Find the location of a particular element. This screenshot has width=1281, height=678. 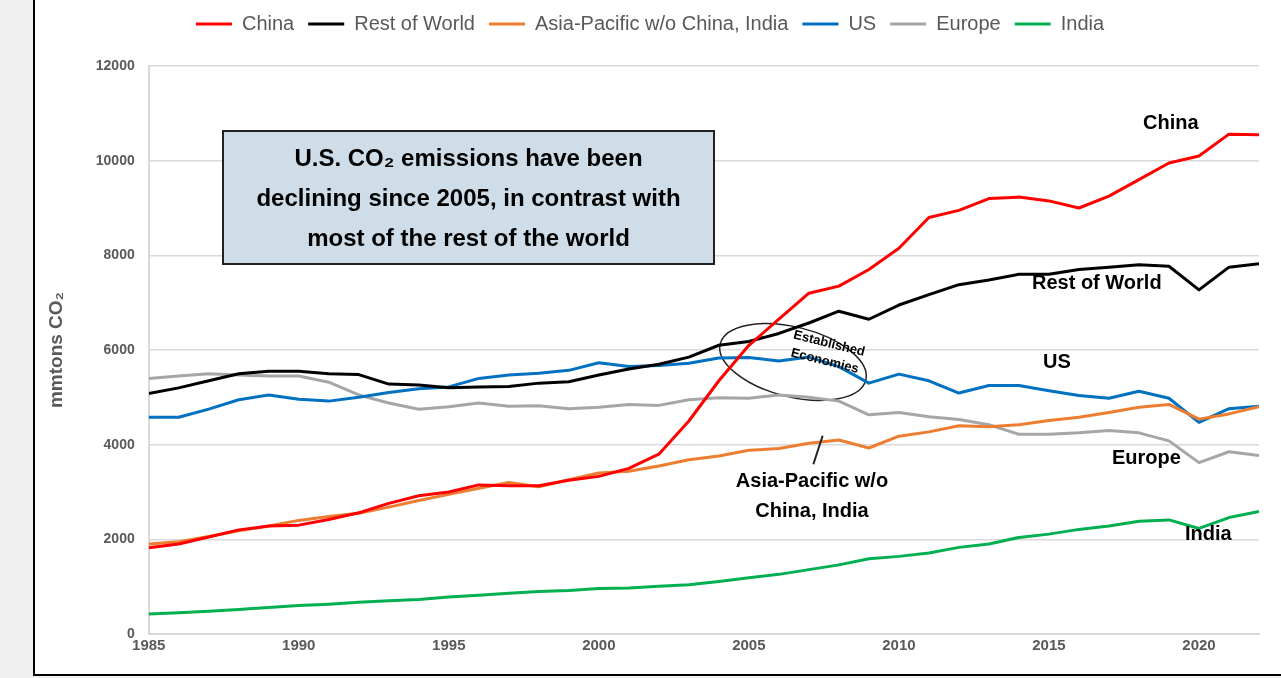

legend-label: China is located at coordinates (268, 22).